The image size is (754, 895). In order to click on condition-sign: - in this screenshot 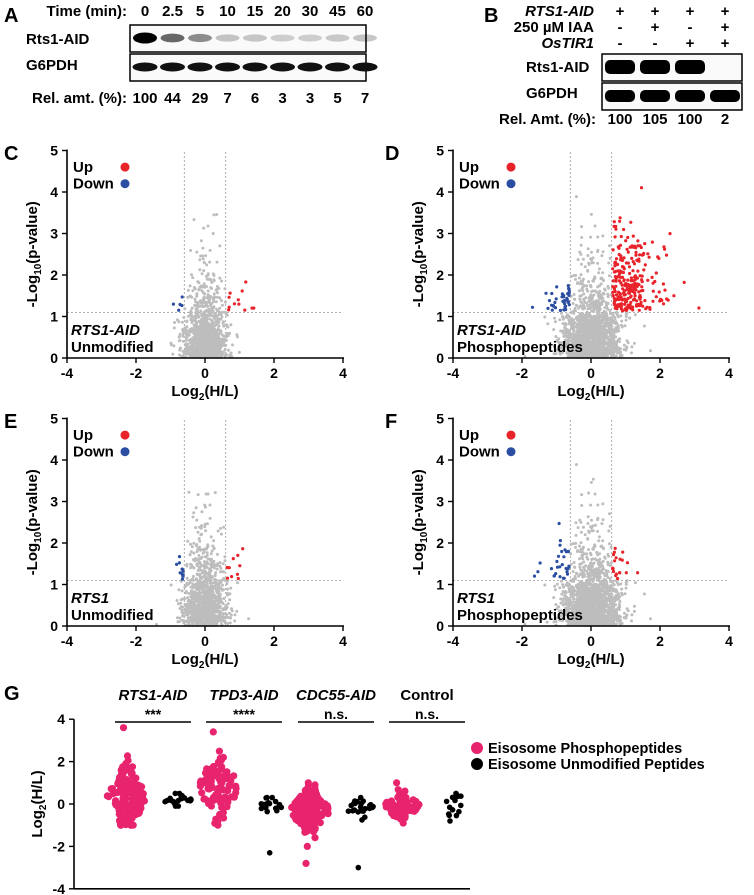, I will do `click(620, 27)`.